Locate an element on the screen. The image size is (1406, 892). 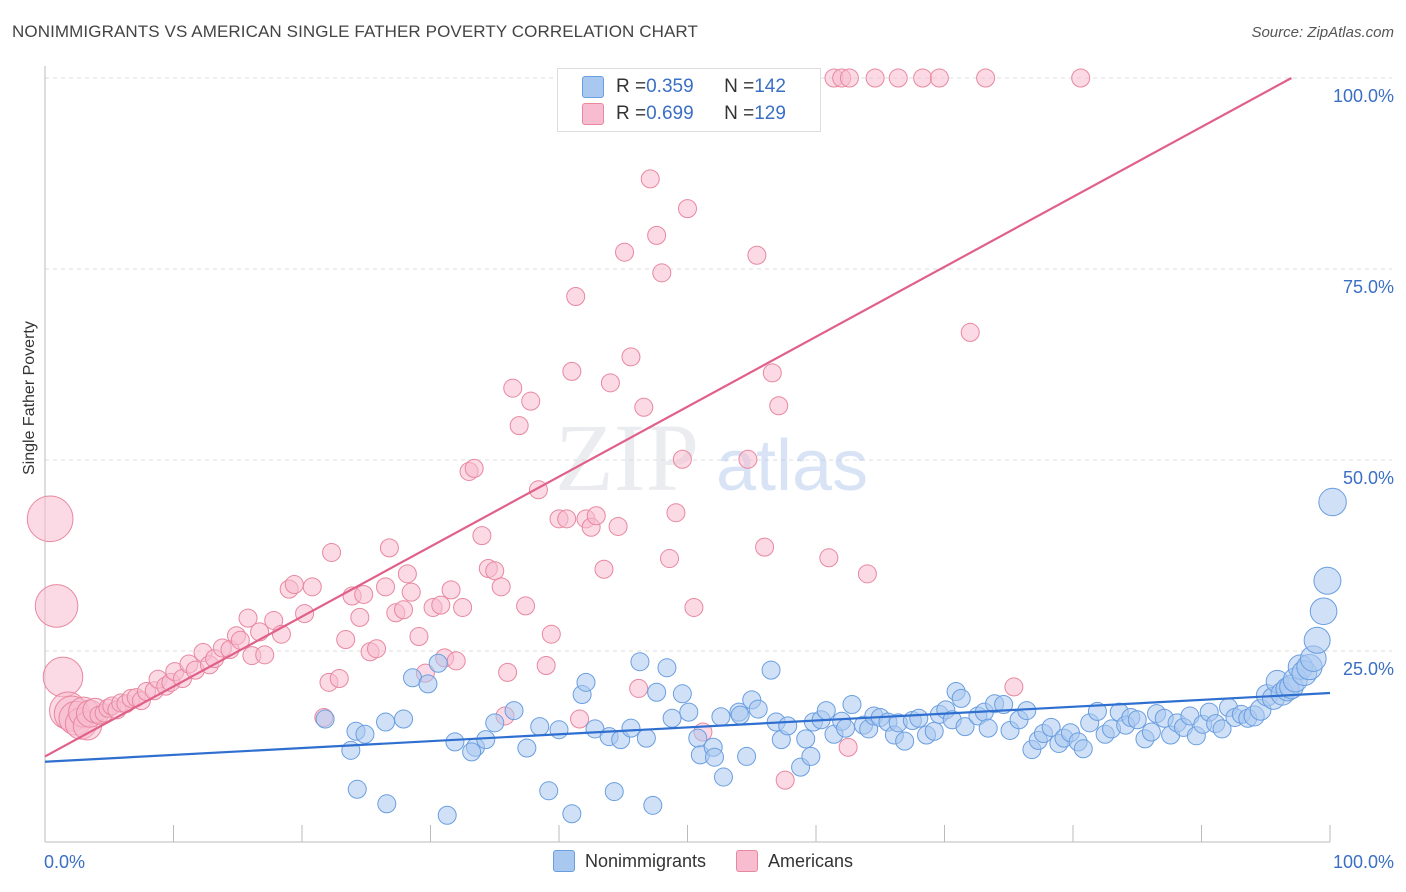
nonimmigrants-trend-line is located at coordinates (687, 727).